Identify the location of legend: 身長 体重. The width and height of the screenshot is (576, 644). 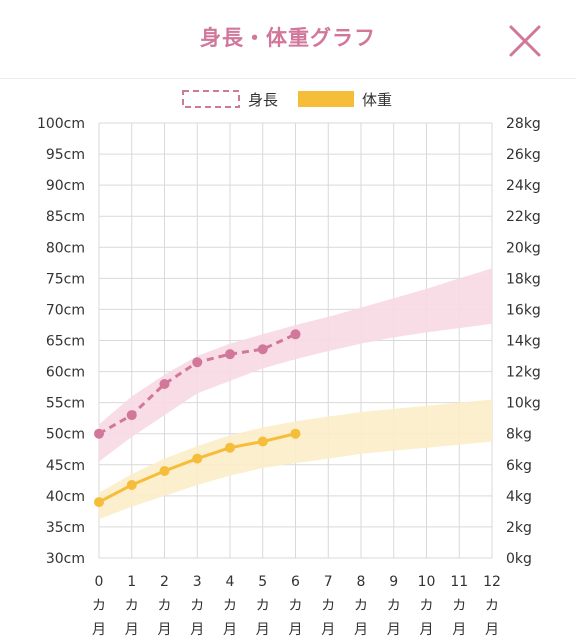
(287, 99).